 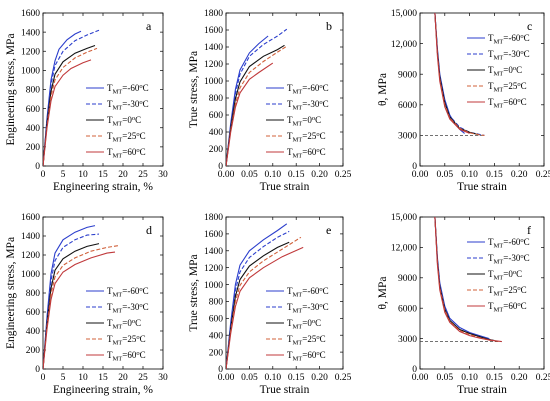 What do you see at coordinates (11, 293) in the screenshot?
I see `y-axis-label: Engineering stress, MPa` at bounding box center [11, 293].